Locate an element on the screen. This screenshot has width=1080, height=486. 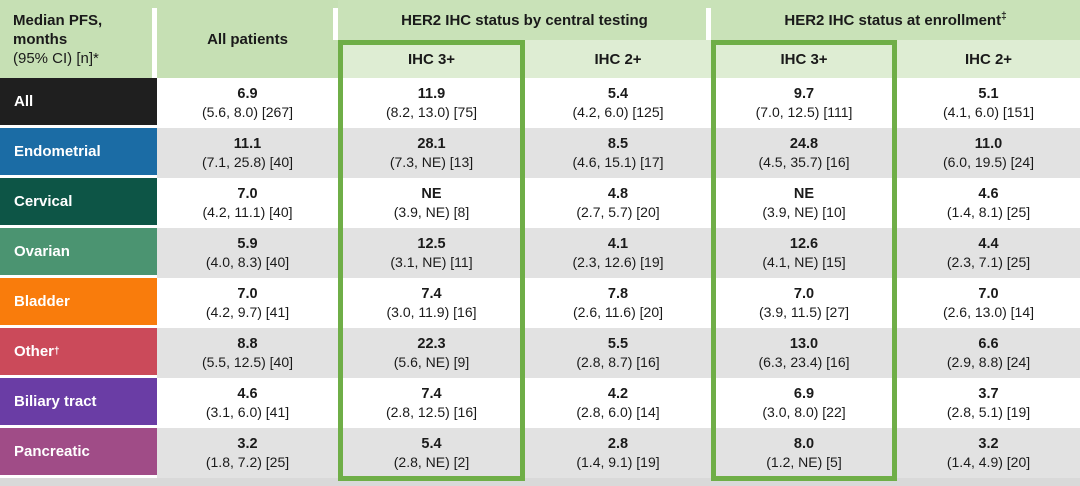
group-central-testing-label: HER2 IHC status by central testing is located at coordinates (524, 20).